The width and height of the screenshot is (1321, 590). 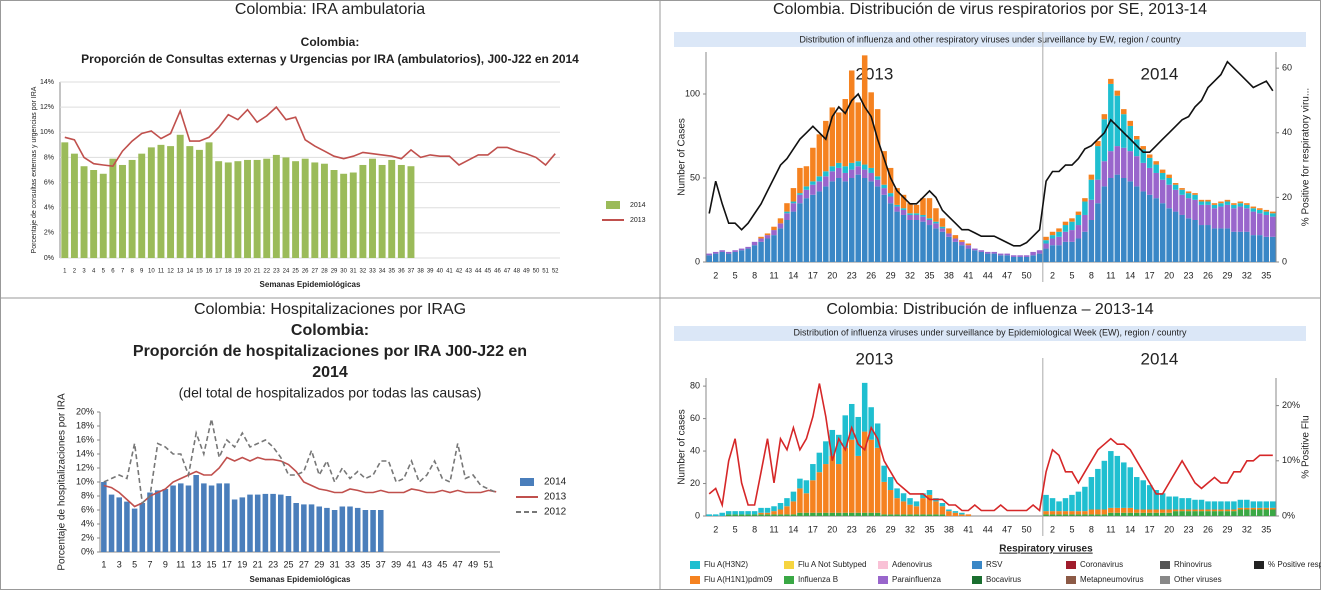 I want to click on x-tick-label: 11, so click(x=773, y=529).